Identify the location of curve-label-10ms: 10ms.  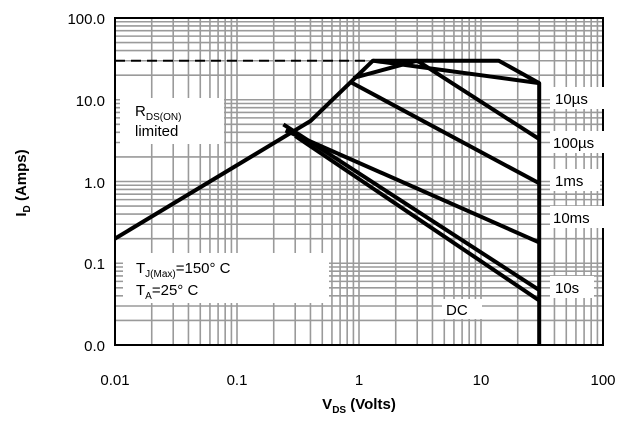
(571, 218).